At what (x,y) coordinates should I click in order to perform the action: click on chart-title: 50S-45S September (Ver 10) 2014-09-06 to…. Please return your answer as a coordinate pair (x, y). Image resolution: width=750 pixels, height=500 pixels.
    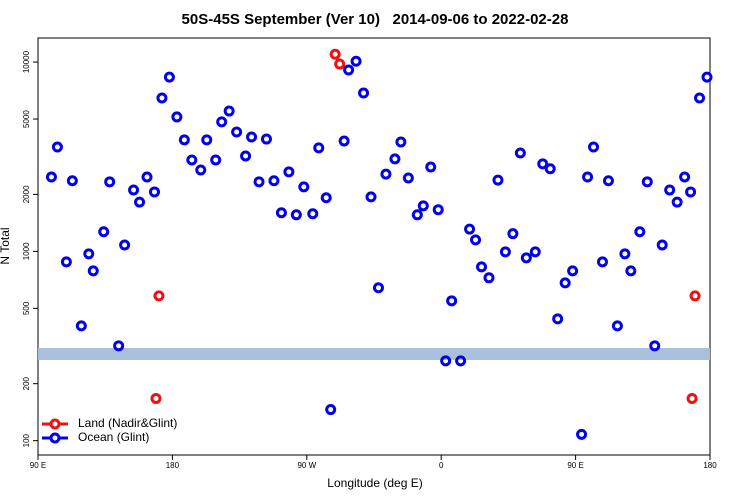
    Looking at the image, I should click on (375, 19).